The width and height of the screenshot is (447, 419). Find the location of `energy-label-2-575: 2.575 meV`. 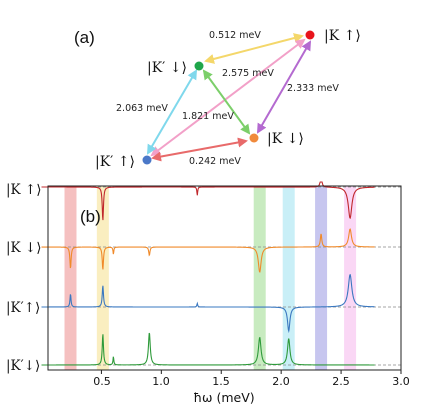

energy-label-2-575: 2.575 meV is located at coordinates (248, 73).